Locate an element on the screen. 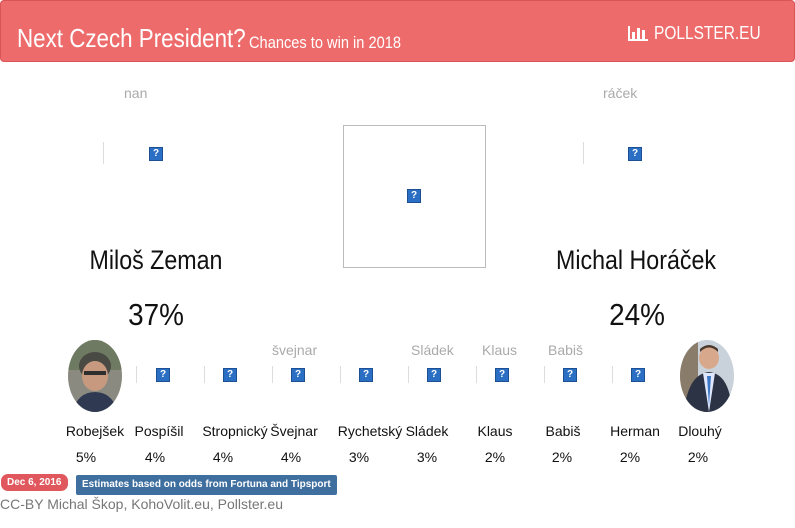  candidate-name: Herman is located at coordinates (635, 431).